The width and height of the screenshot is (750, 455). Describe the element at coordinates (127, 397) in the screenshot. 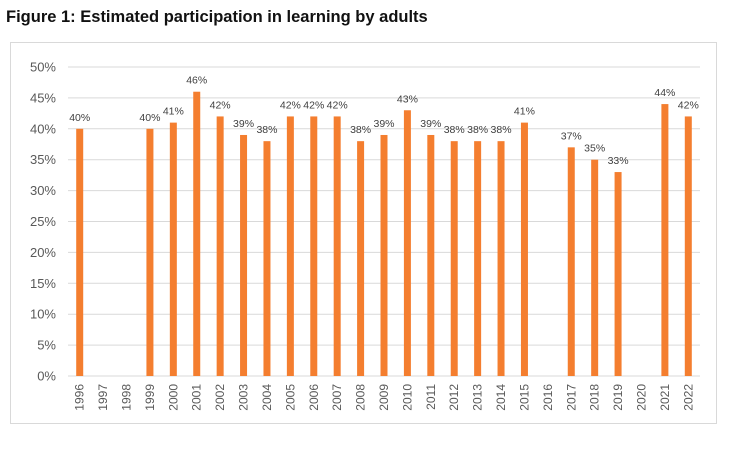

I see `x-tick-label: 1998` at that location.